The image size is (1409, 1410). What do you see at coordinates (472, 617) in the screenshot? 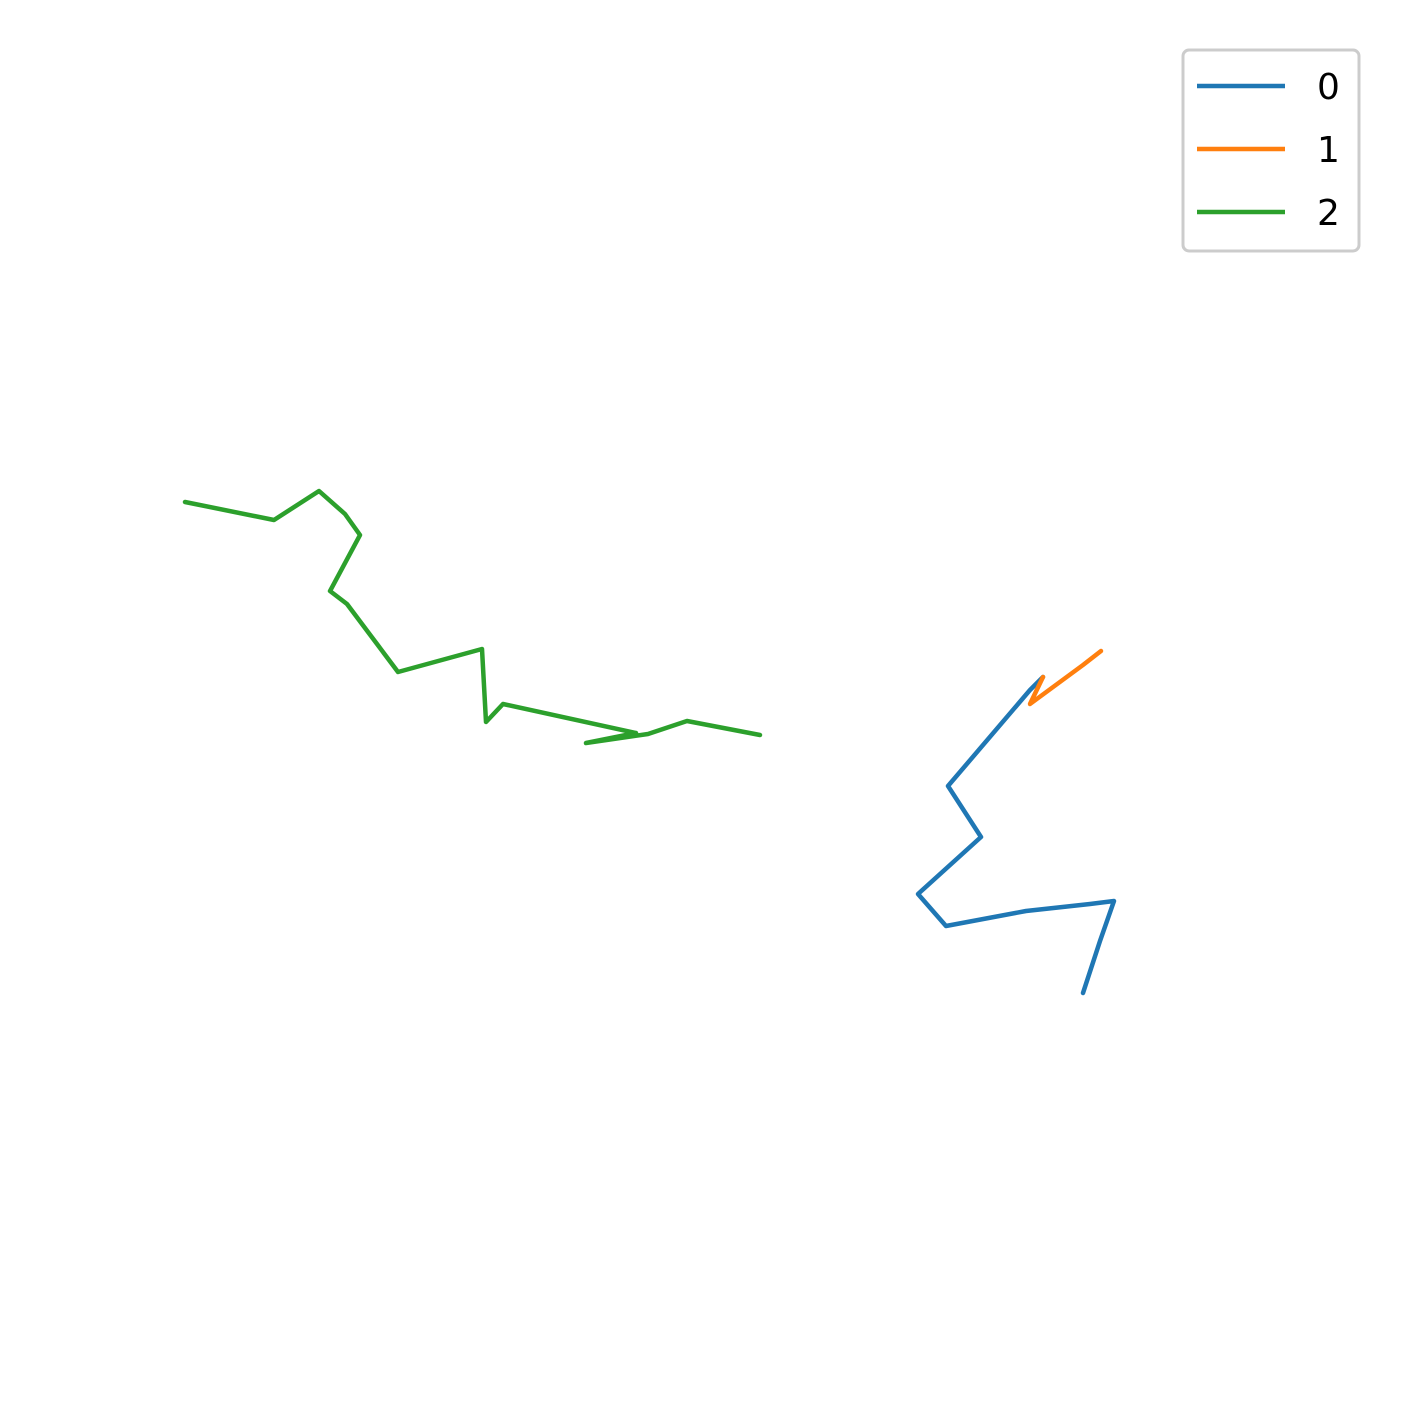
I see `series-2-line` at bounding box center [472, 617].